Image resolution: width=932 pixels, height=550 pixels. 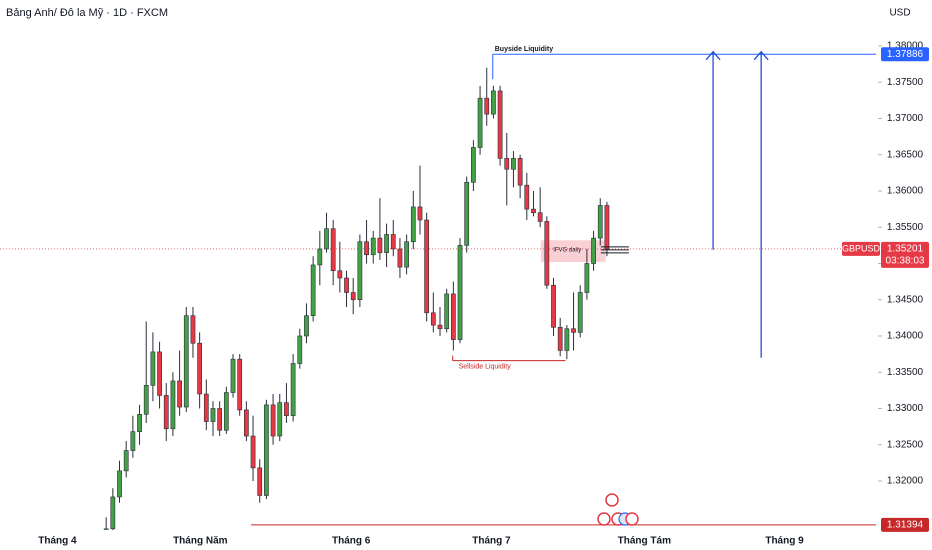 I want to click on symbol-box, so click(x=861, y=248).